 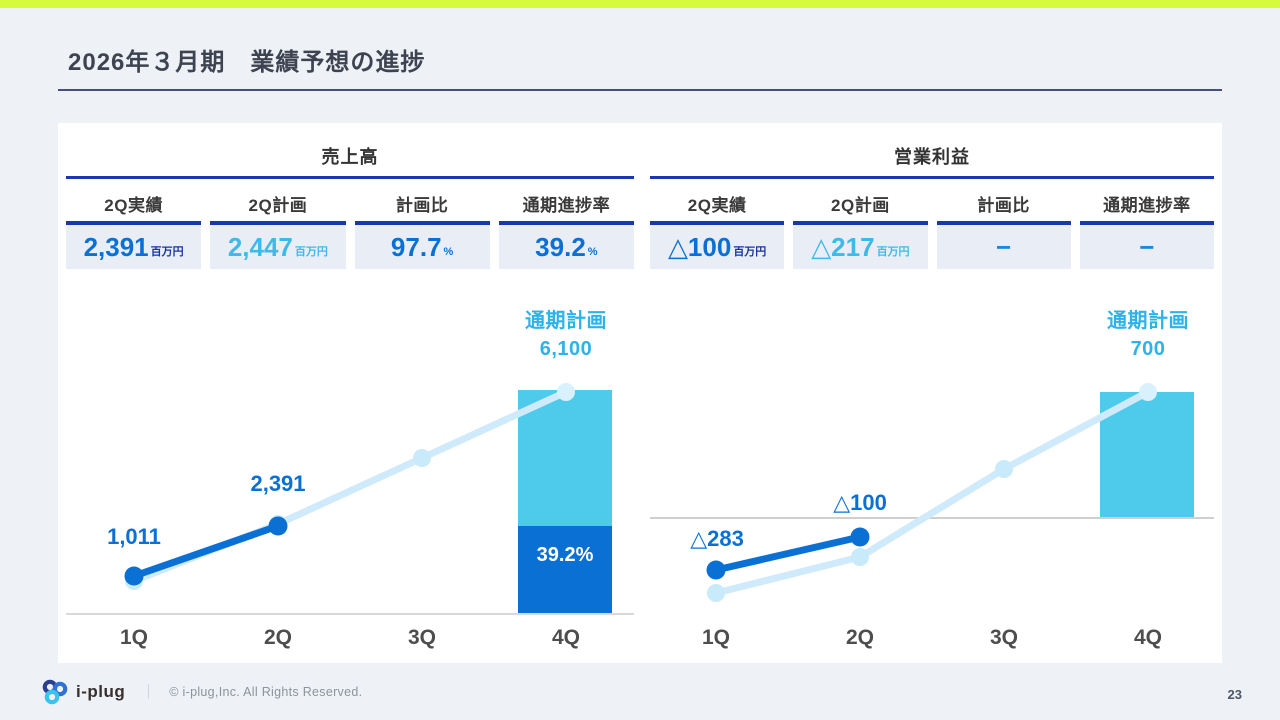 What do you see at coordinates (640, 90) in the screenshot?
I see `title-divider` at bounding box center [640, 90].